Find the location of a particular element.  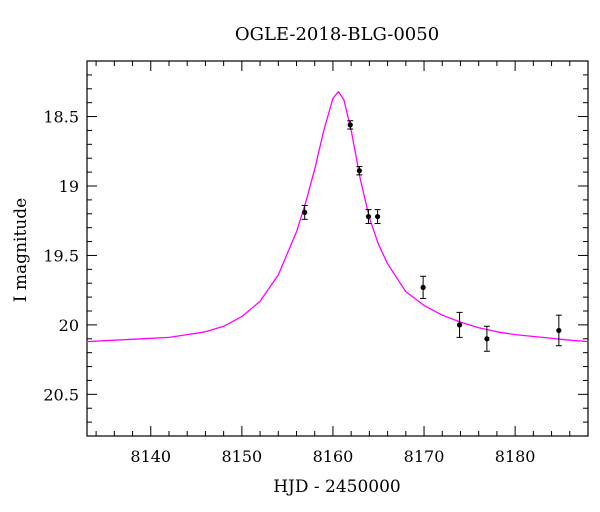

y-tick-label: 19 is located at coordinates (69, 186).